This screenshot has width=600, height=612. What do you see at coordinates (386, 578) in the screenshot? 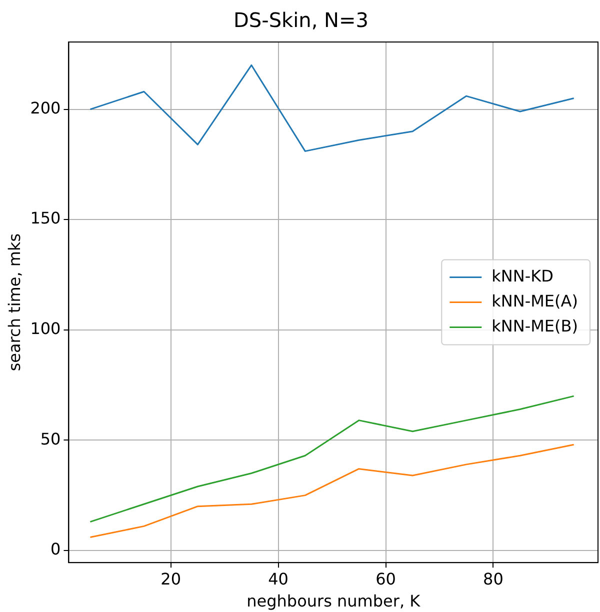
I see `x-tick-label: 60` at bounding box center [386, 578].